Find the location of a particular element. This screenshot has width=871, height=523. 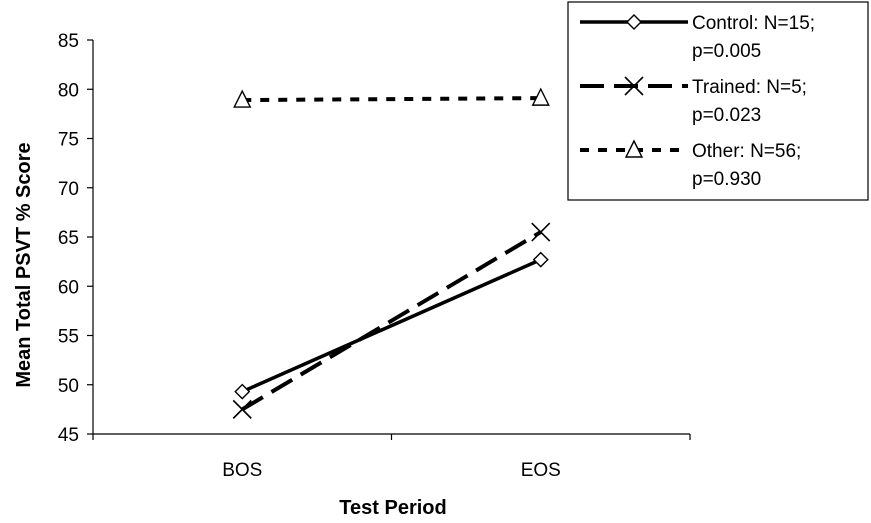

series-diamond is located at coordinates (391, 325).